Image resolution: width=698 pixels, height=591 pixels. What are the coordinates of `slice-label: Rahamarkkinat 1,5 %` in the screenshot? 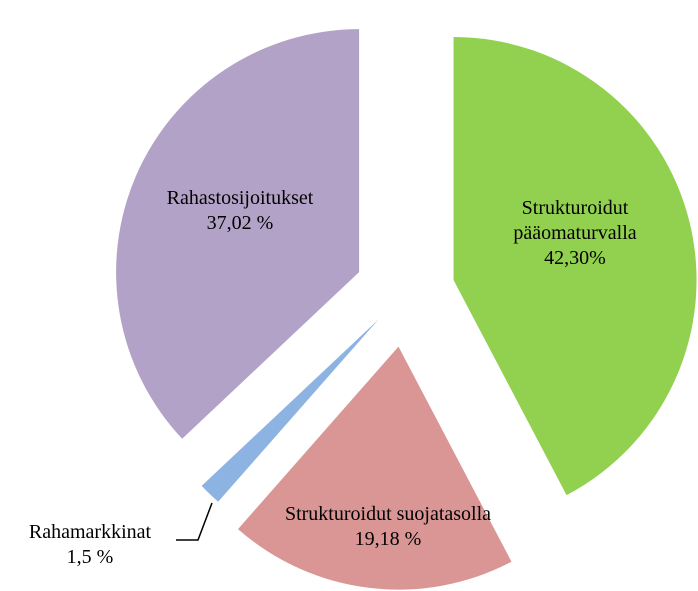 It's located at (90, 545).